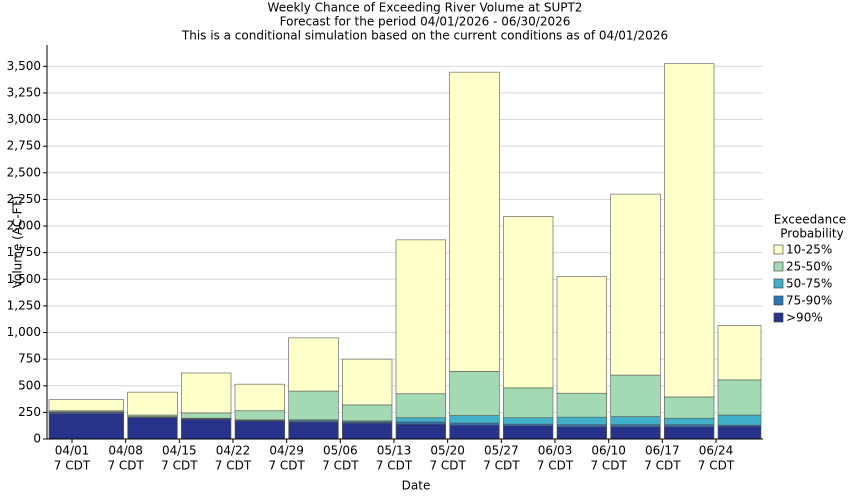  I want to click on legend-title: Probability, so click(811, 234).